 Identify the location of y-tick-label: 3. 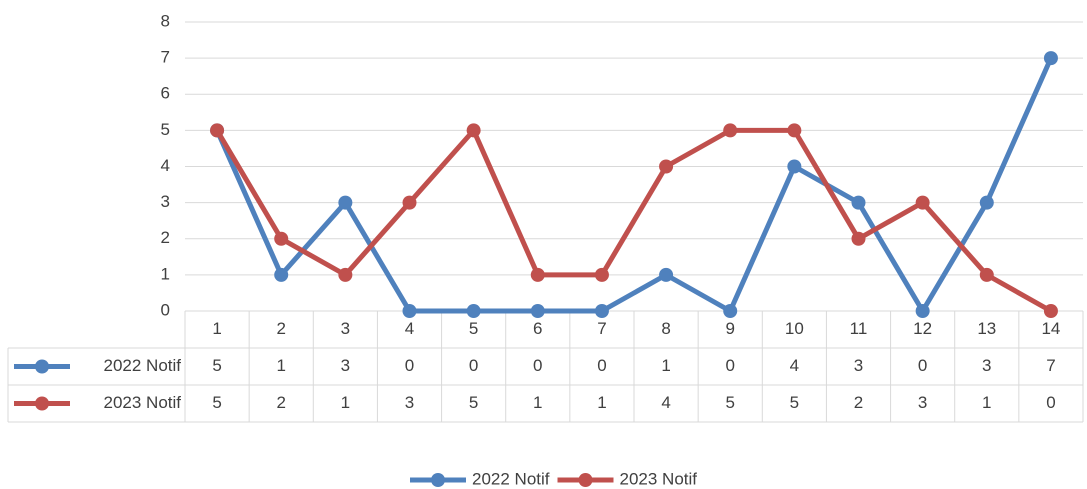
(165, 201).